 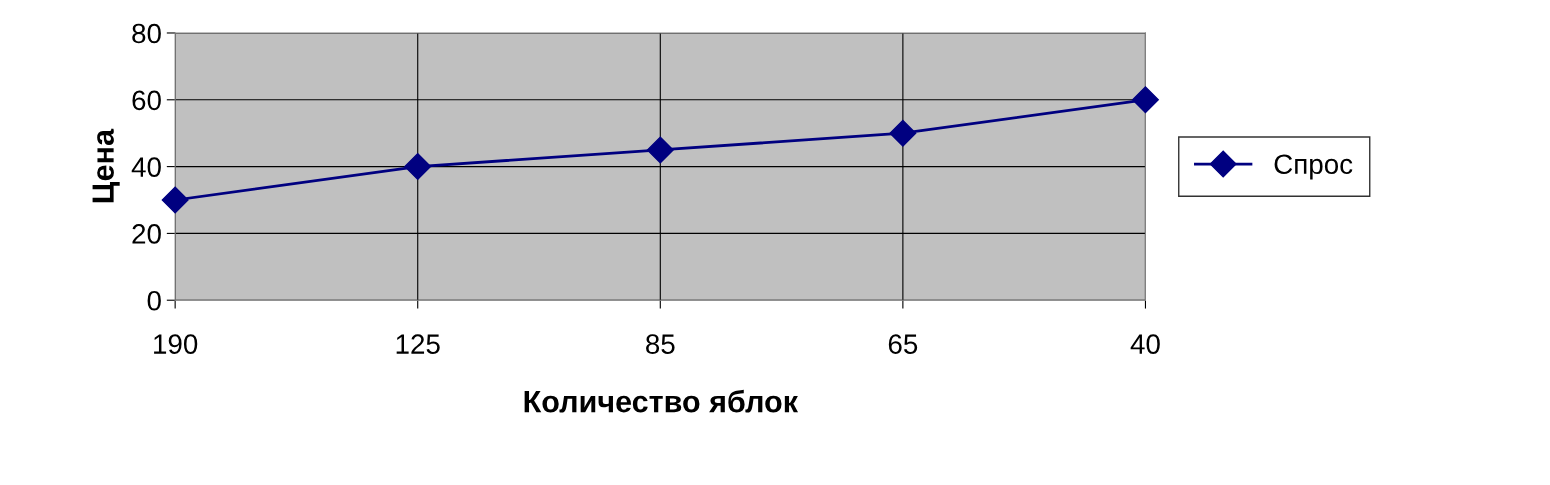 What do you see at coordinates (660, 344) in the screenshot?
I see `x-tick-label: 85` at bounding box center [660, 344].